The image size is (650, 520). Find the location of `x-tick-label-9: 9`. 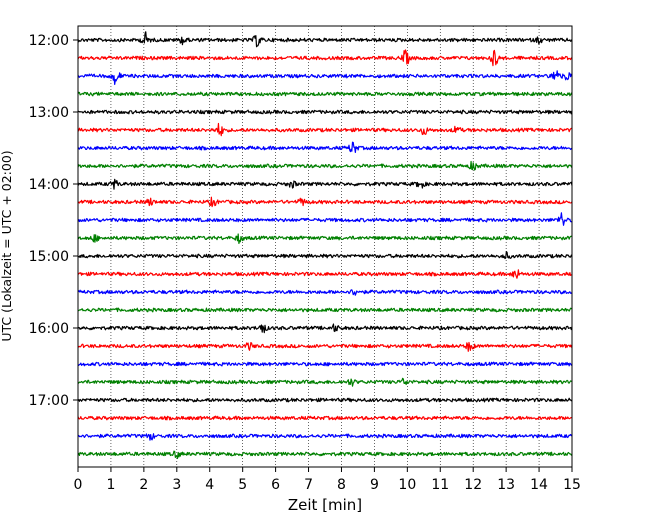

x-tick-label-9: 9 is located at coordinates (374, 485).